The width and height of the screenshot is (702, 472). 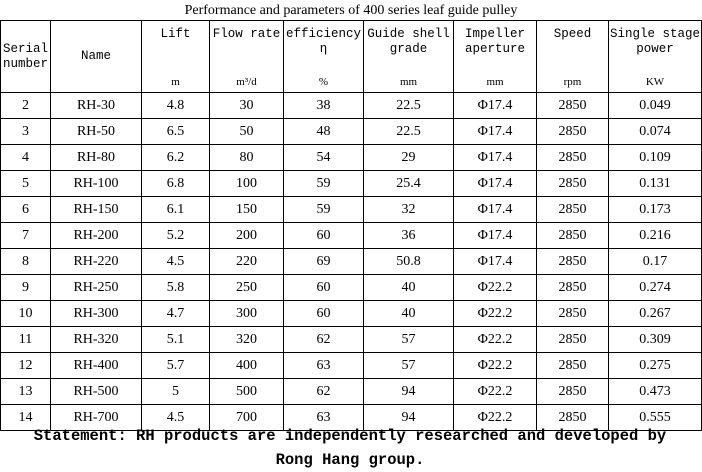 What do you see at coordinates (246, 183) in the screenshot?
I see `data-cell: 100` at bounding box center [246, 183].